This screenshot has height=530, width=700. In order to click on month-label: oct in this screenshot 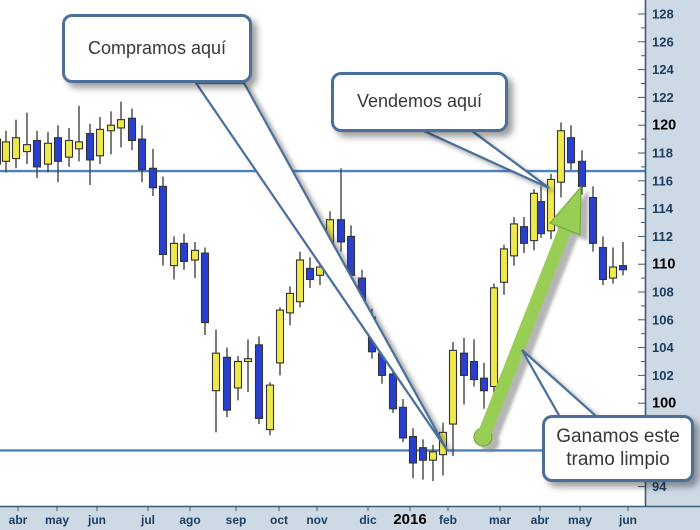, I will do `click(279, 520)`.